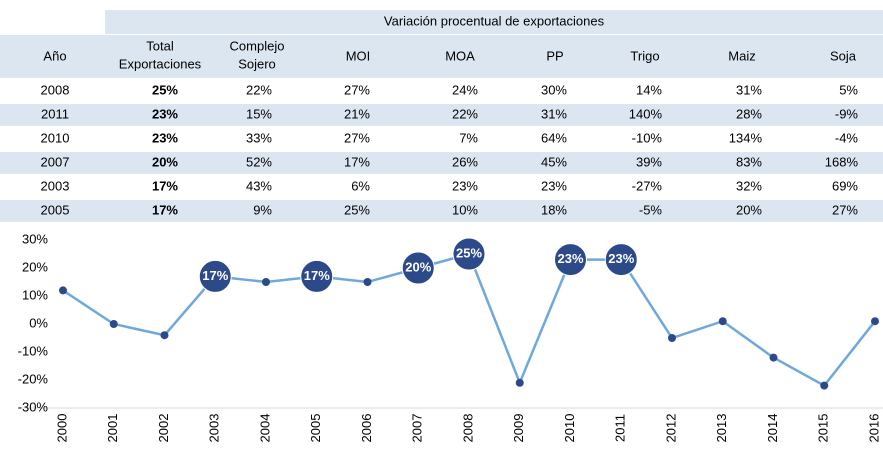 The image size is (883, 450). What do you see at coordinates (749, 185) in the screenshot?
I see `cell: 32%` at bounding box center [749, 185].